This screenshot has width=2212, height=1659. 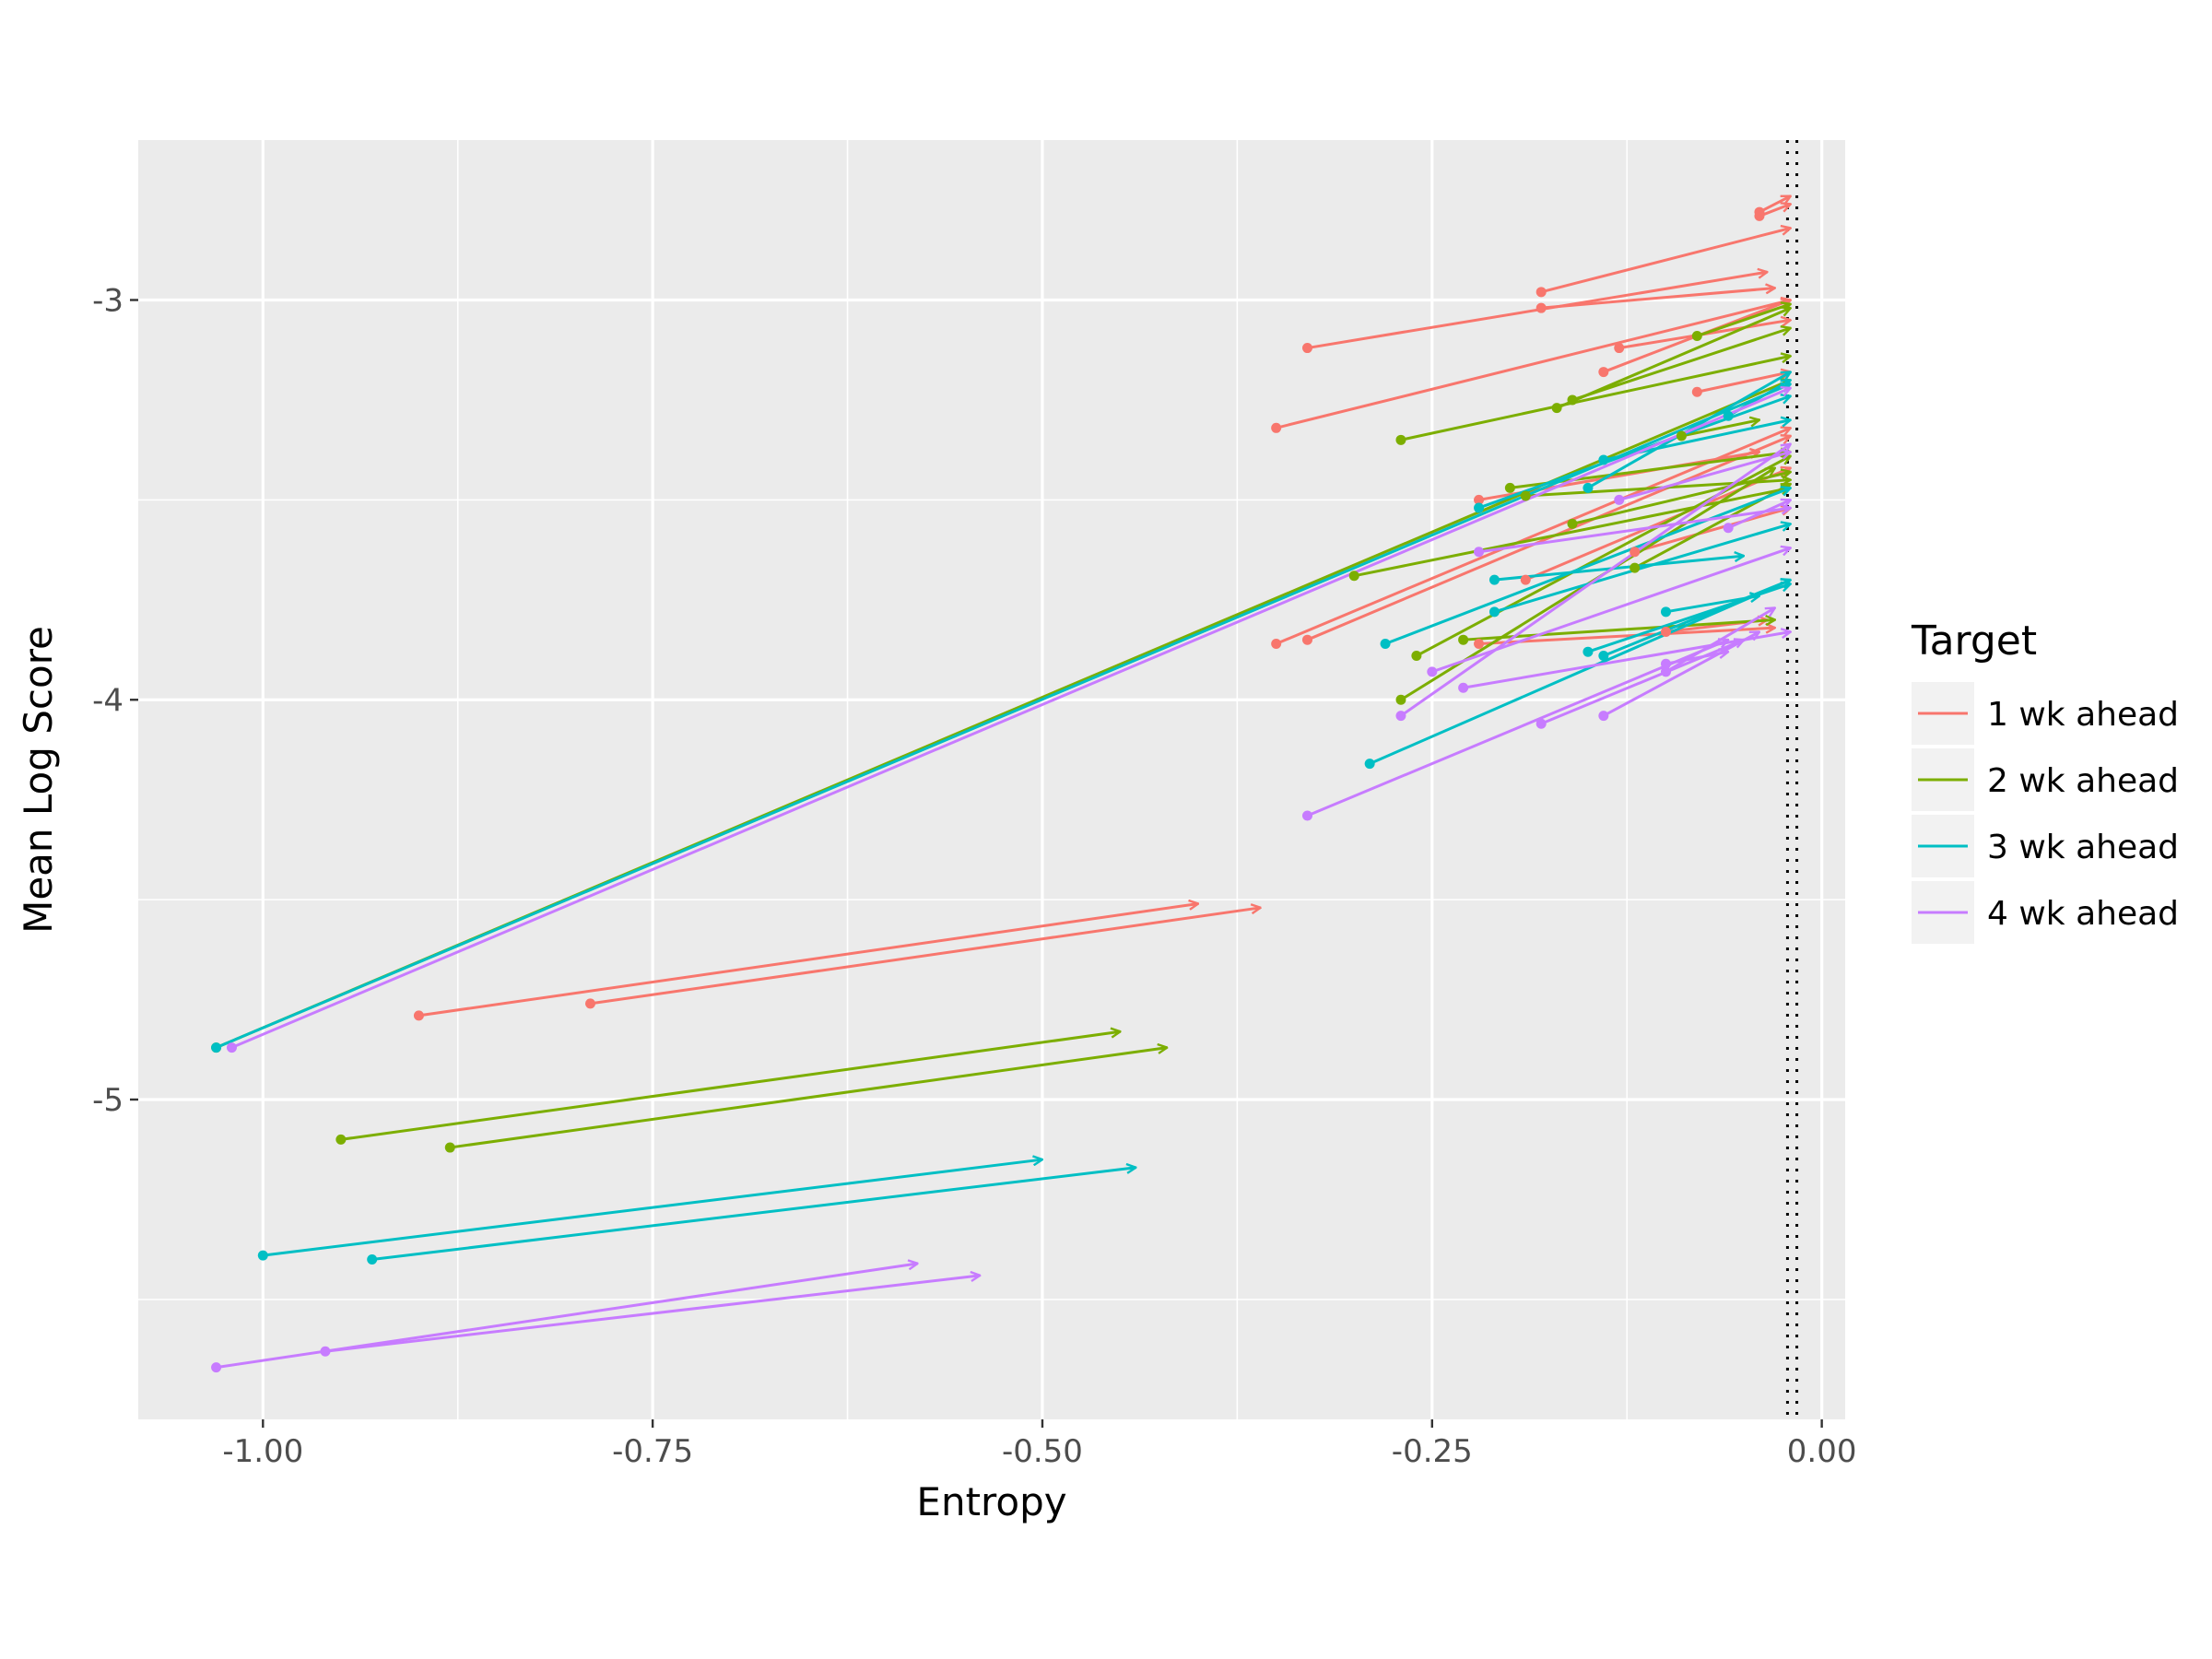 What do you see at coordinates (2083, 781) in the screenshot?
I see `legend-label: 2 wk ahead` at bounding box center [2083, 781].